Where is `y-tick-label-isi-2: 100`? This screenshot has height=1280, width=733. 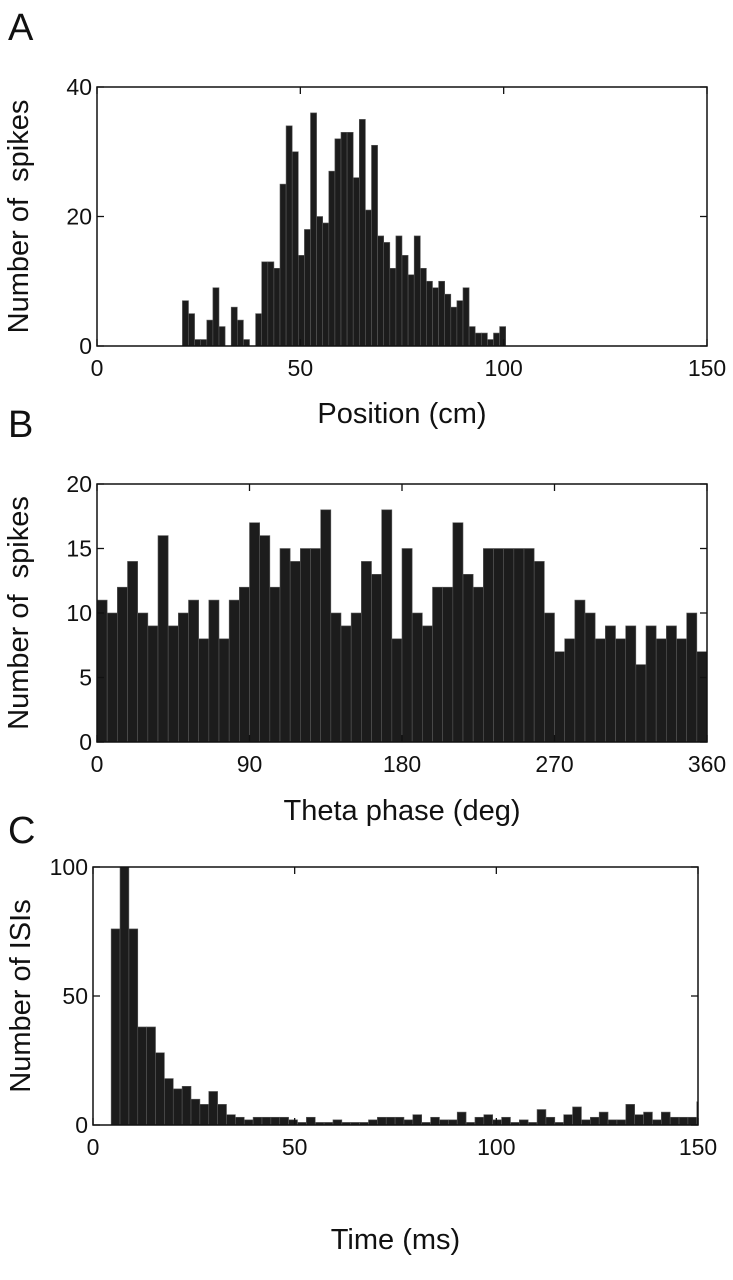
y-tick-label-isi-2: 100 is located at coordinates (69, 867).